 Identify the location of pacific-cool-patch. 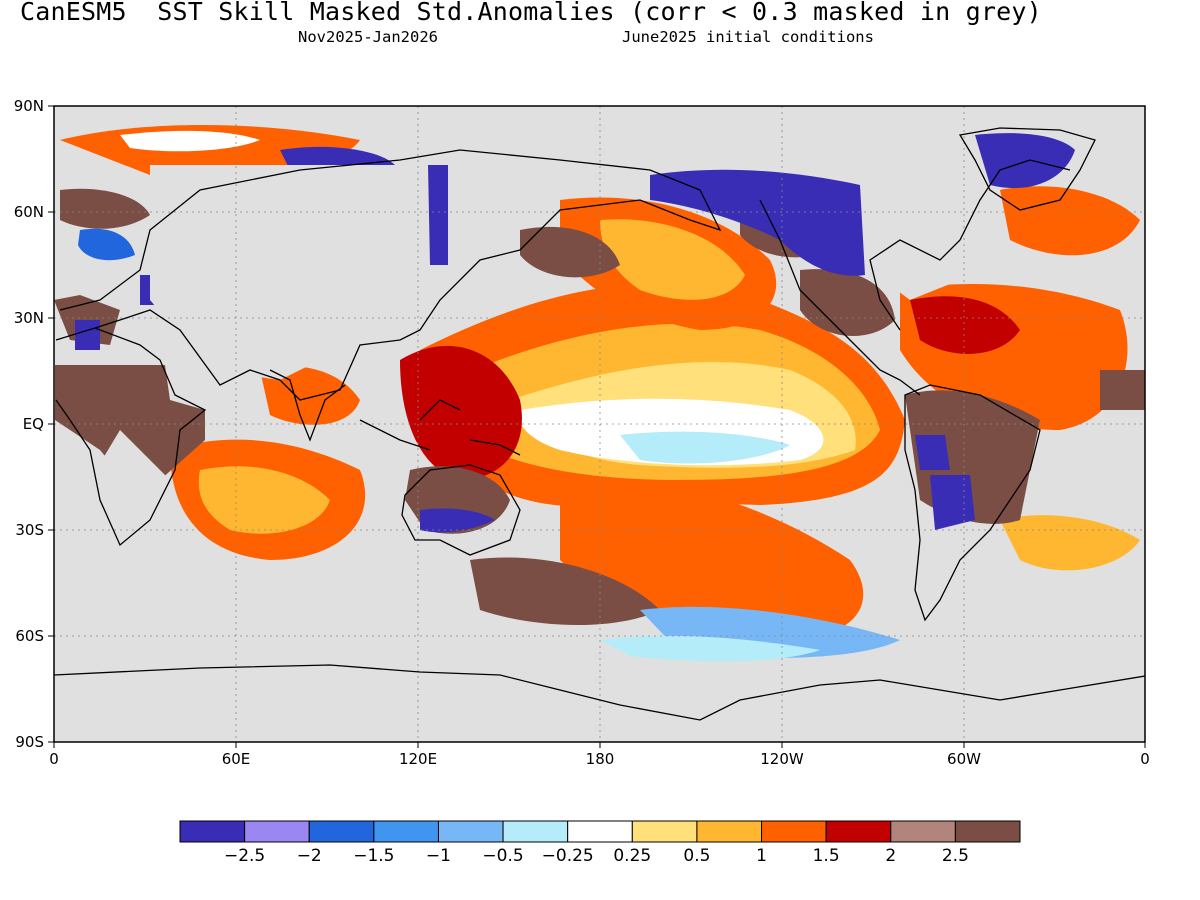
(705, 447).